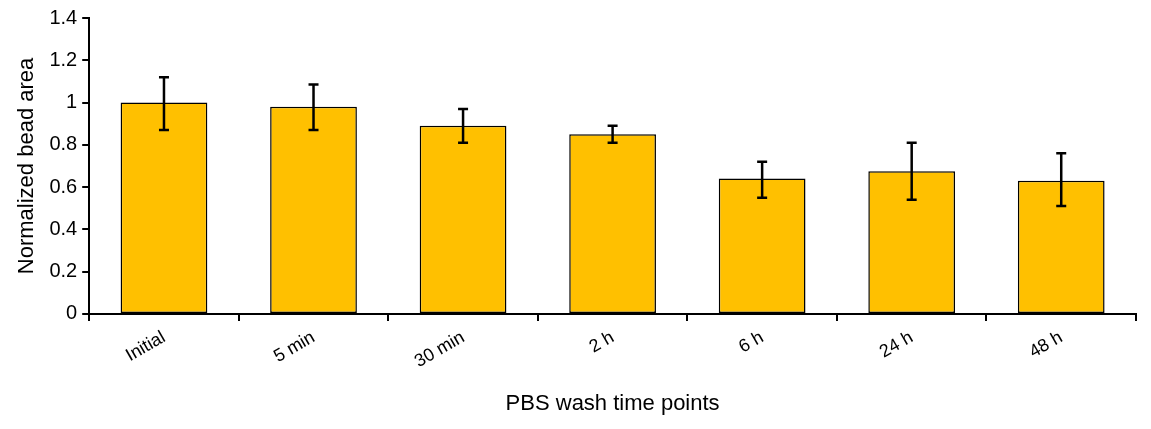  What do you see at coordinates (63, 185) in the screenshot?
I see `y-tick-label: 0.6` at bounding box center [63, 185].